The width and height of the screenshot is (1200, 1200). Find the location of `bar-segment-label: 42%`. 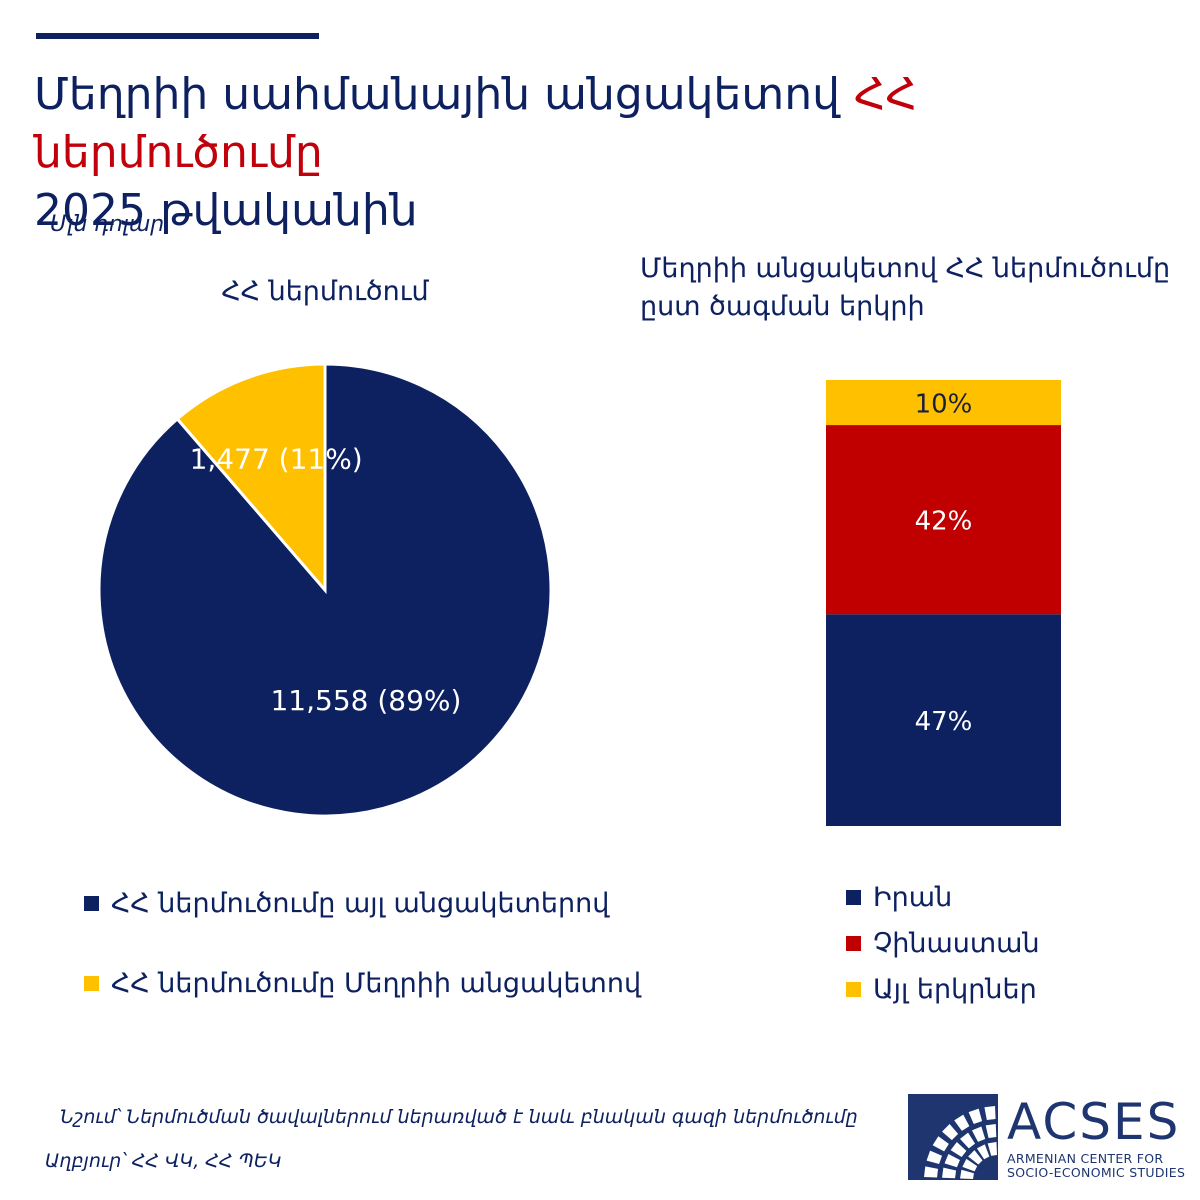

bar-segment-label: 42% is located at coordinates (944, 522).